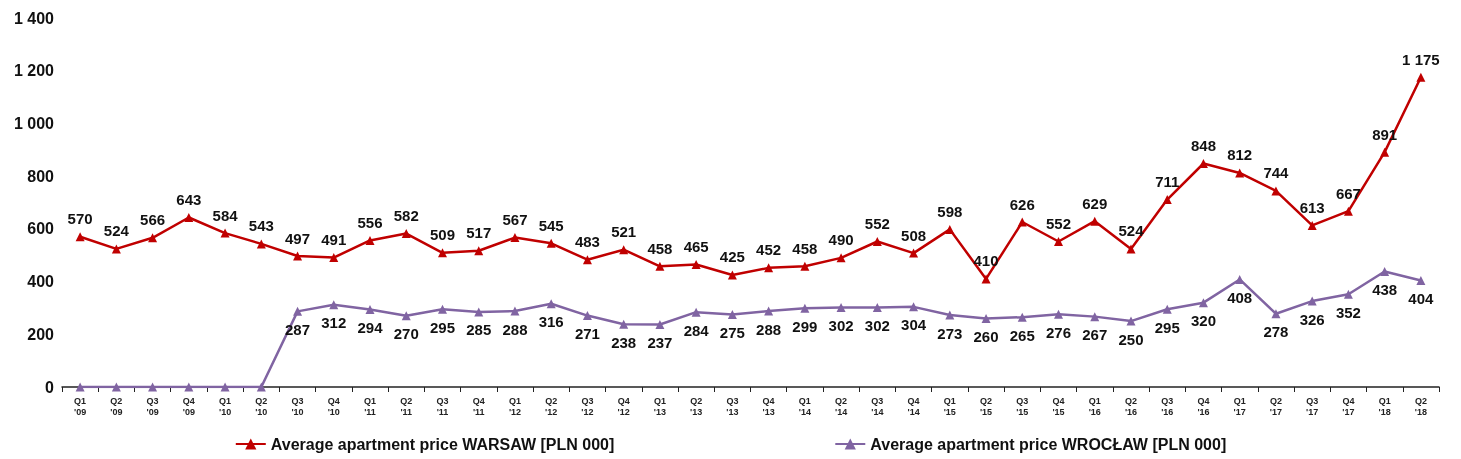  What do you see at coordinates (877, 406) in the screenshot?
I see `x-tick-label: Q3 '14` at bounding box center [877, 406].